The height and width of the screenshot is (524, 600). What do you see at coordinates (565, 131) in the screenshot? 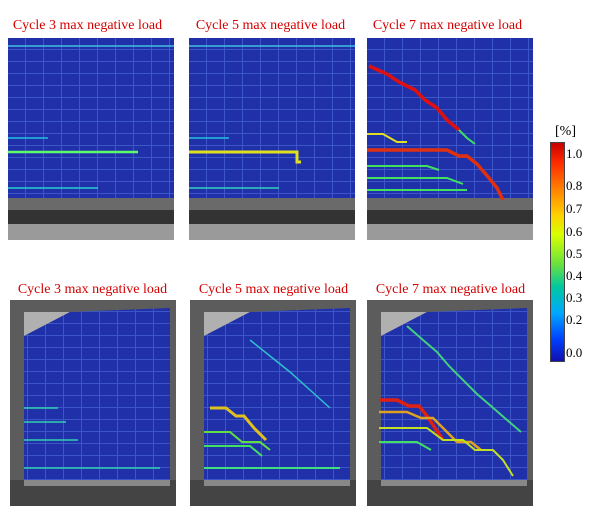
I see `colorbar-unit: [%]` at bounding box center [565, 131].